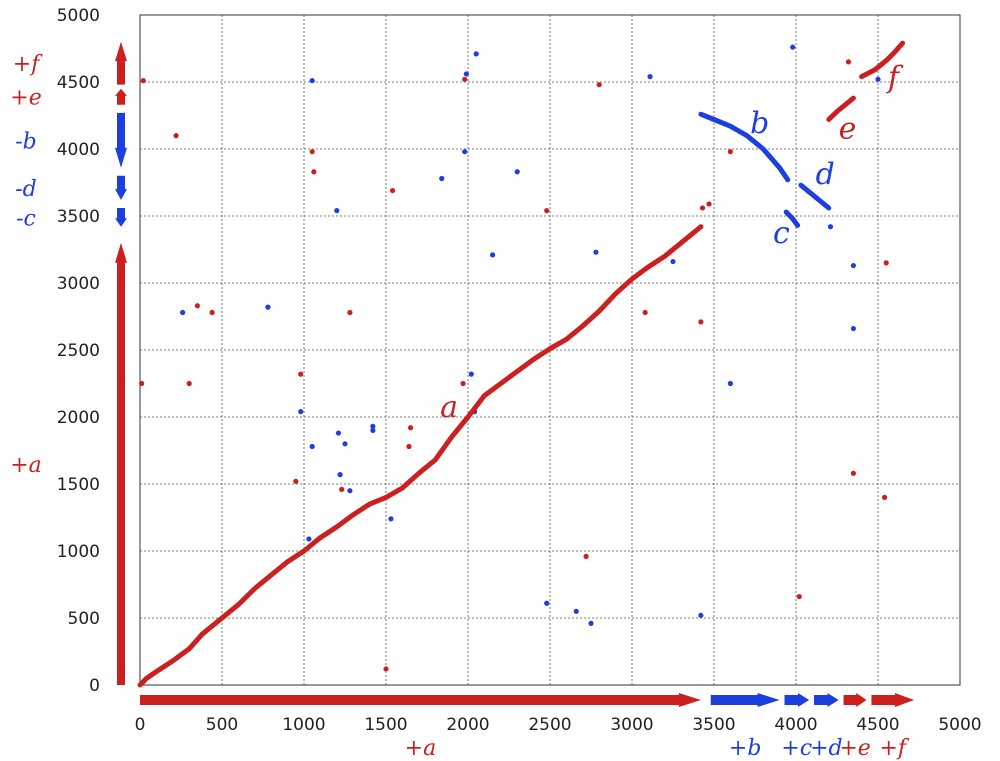  Describe the element at coordinates (26, 141) in the screenshot. I see `y-segment-label: -b` at that location.